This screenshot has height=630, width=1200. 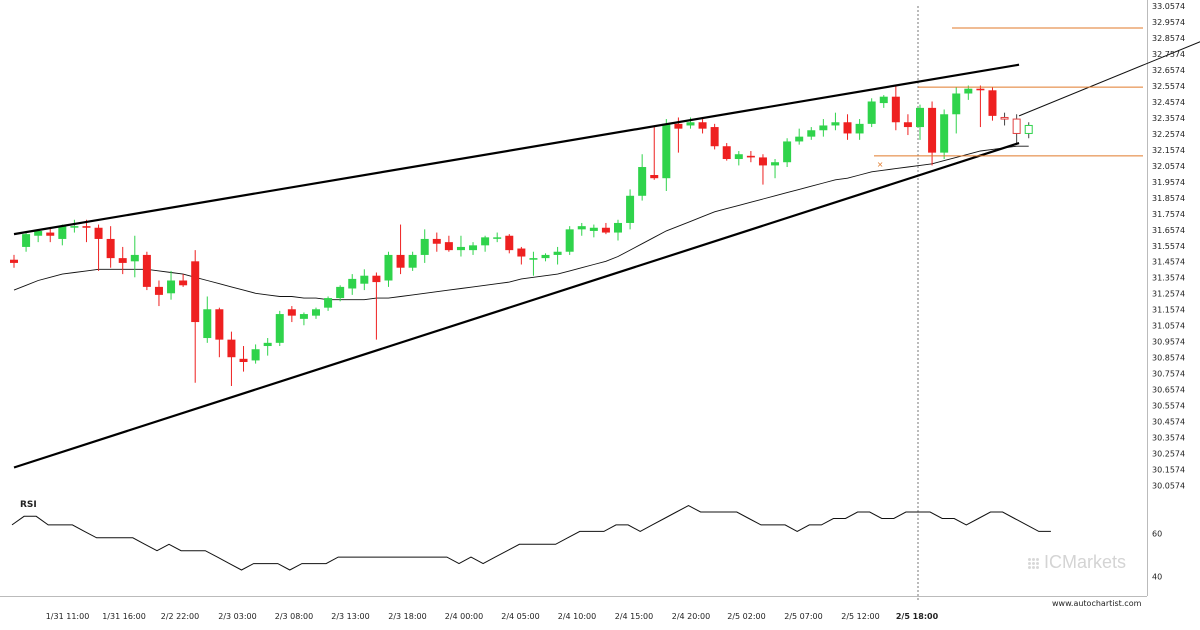 What do you see at coordinates (1168, 262) in the screenshot?
I see `price-tick-label: 31.4574` at bounding box center [1168, 262].